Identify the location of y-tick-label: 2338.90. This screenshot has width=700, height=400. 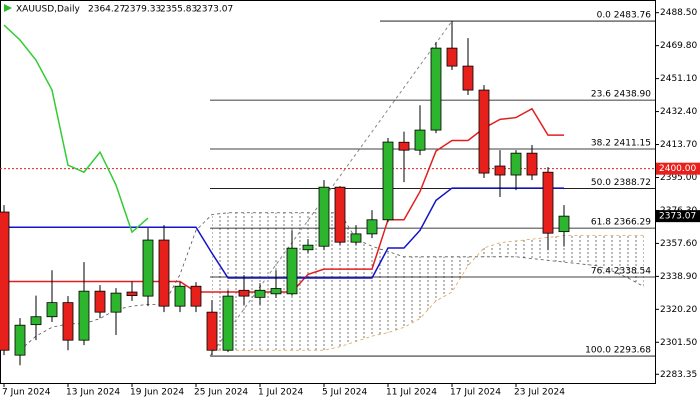
(678, 277).